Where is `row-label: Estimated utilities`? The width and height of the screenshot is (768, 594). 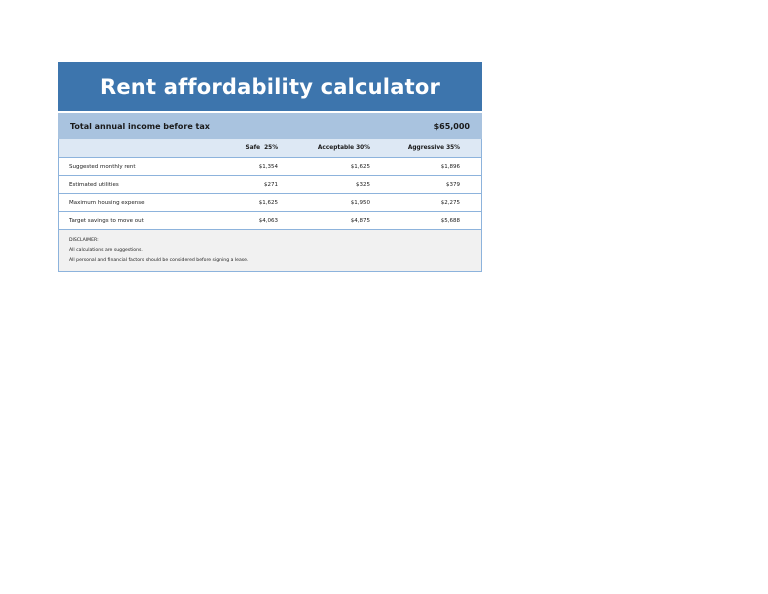
row-label: Estimated utilities is located at coordinates (94, 184).